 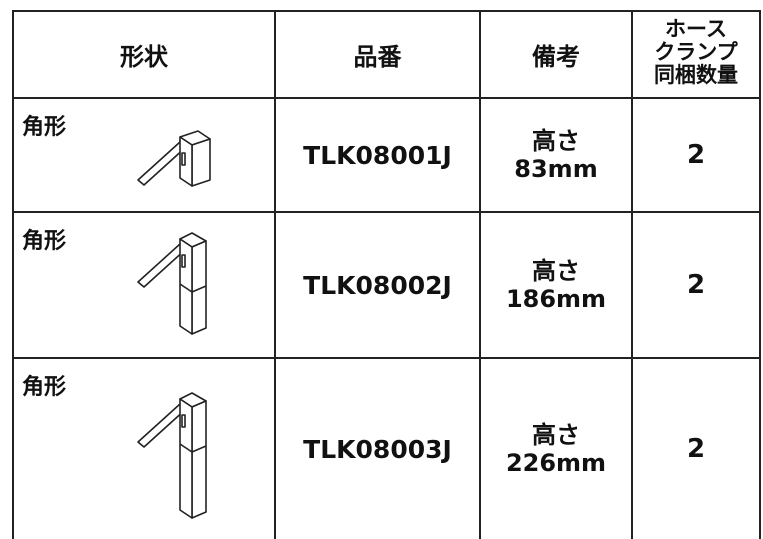 What do you see at coordinates (696, 75) in the screenshot?
I see `header-text: 同梱数量` at bounding box center [696, 75].